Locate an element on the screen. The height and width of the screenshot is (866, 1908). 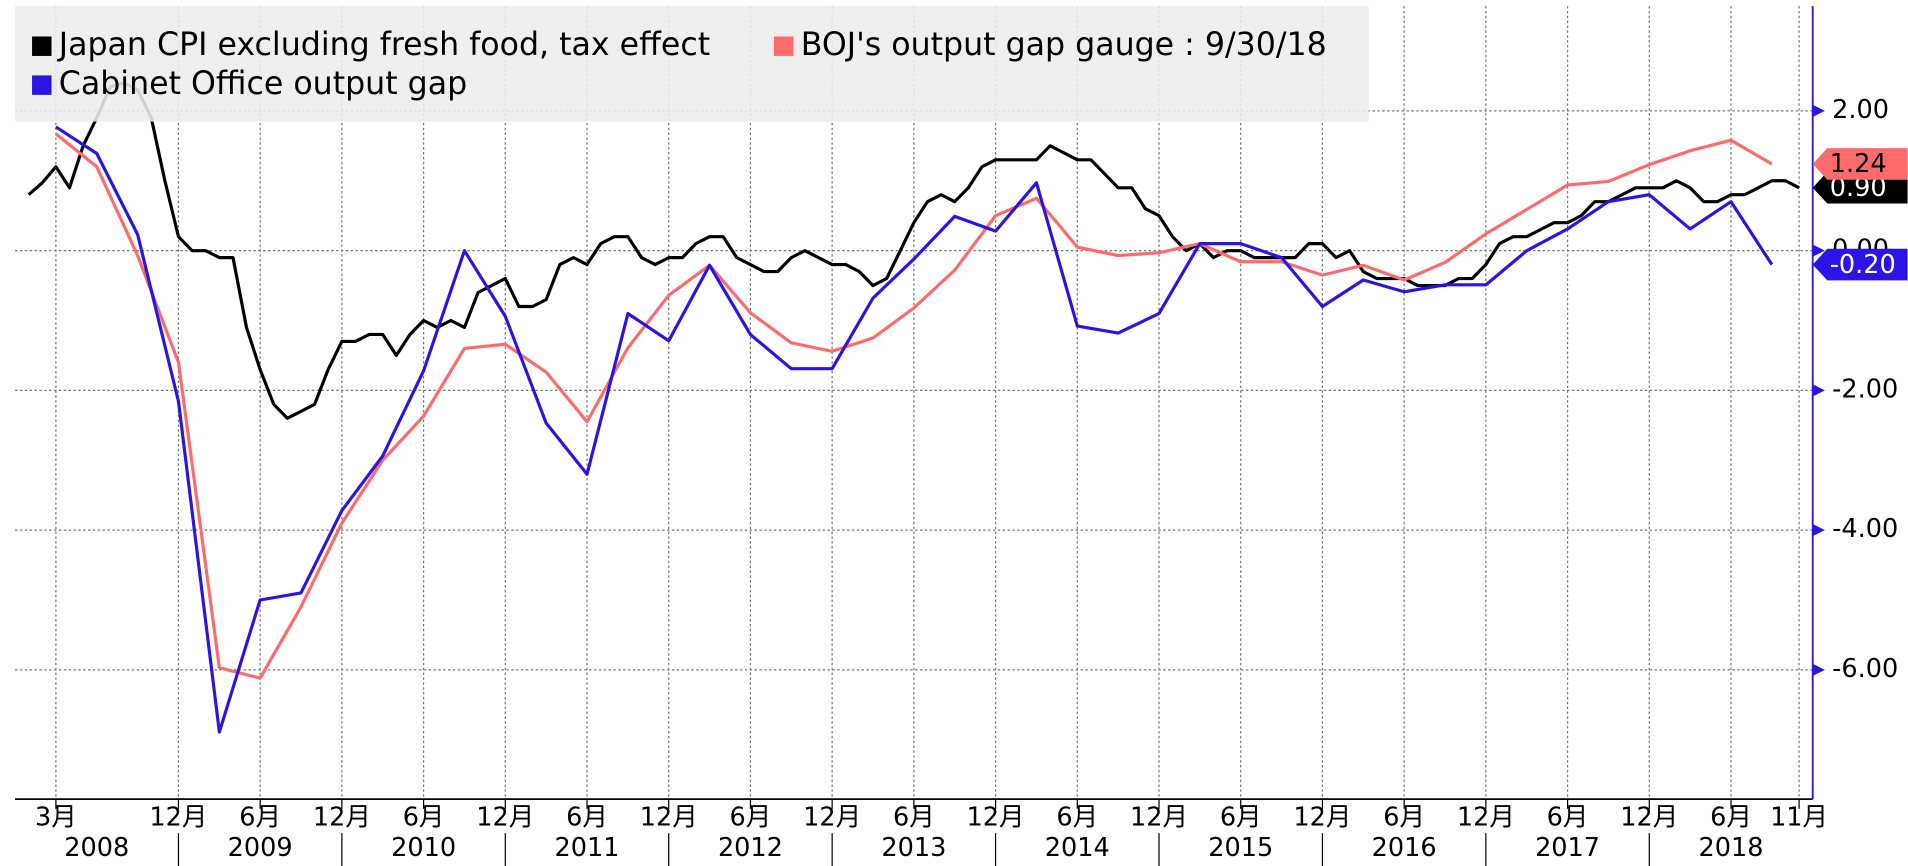
x-year-label: 2009 is located at coordinates (260, 848).